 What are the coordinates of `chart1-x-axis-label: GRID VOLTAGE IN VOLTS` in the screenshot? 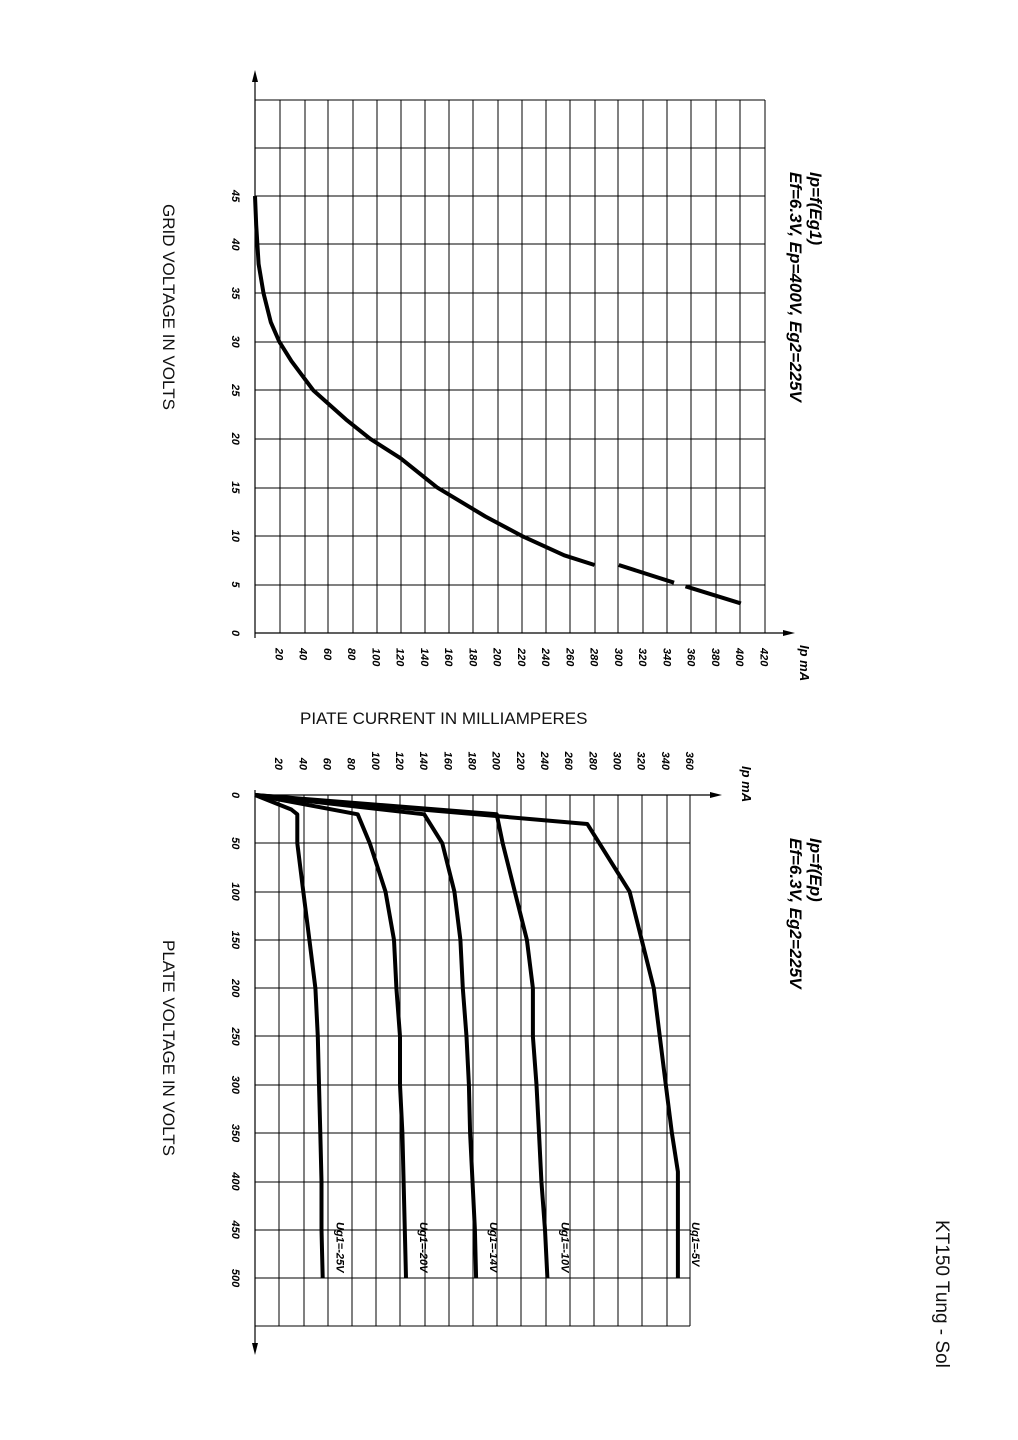 It's located at (168, 307).